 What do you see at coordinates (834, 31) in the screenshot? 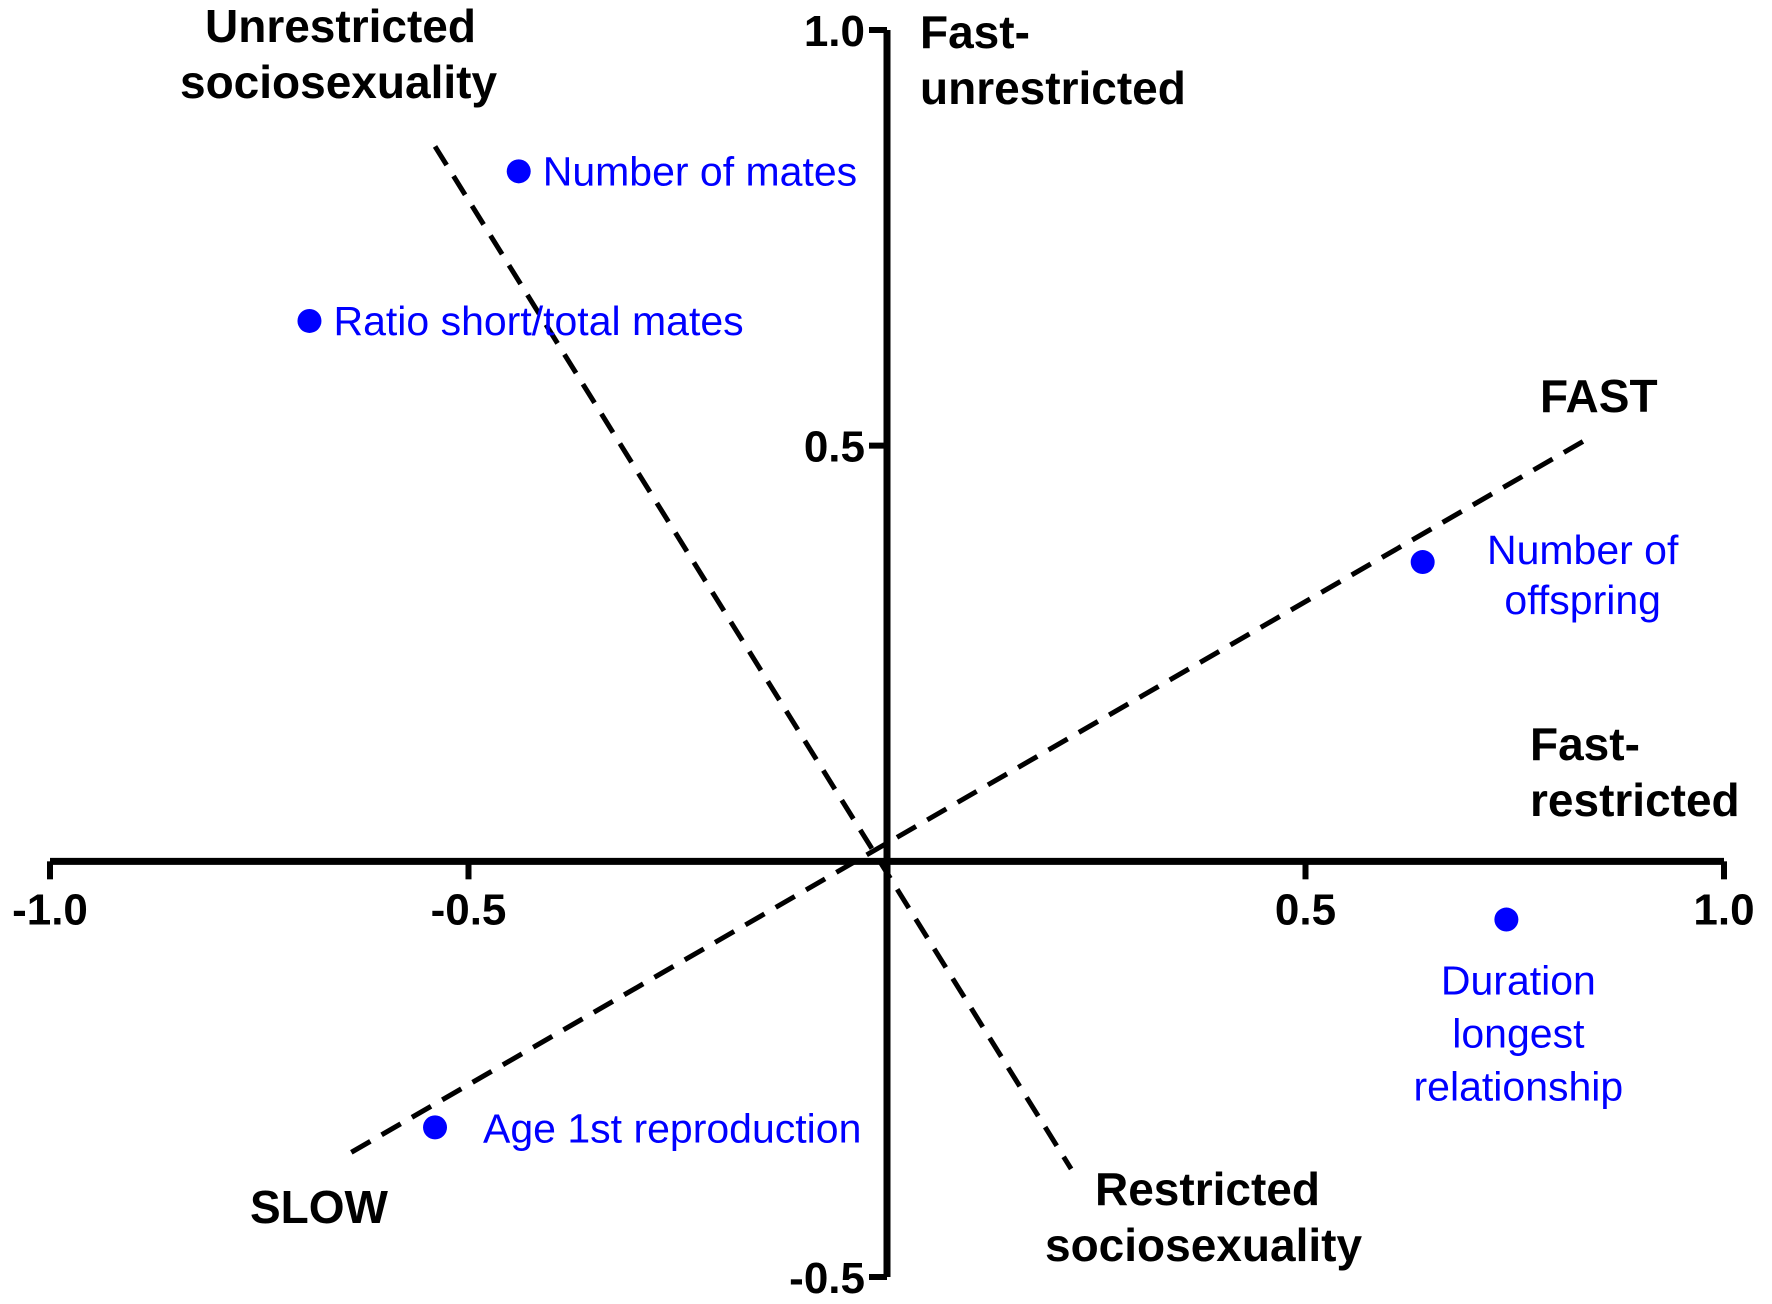
I see `y-tick-label: 1.0` at bounding box center [834, 31].